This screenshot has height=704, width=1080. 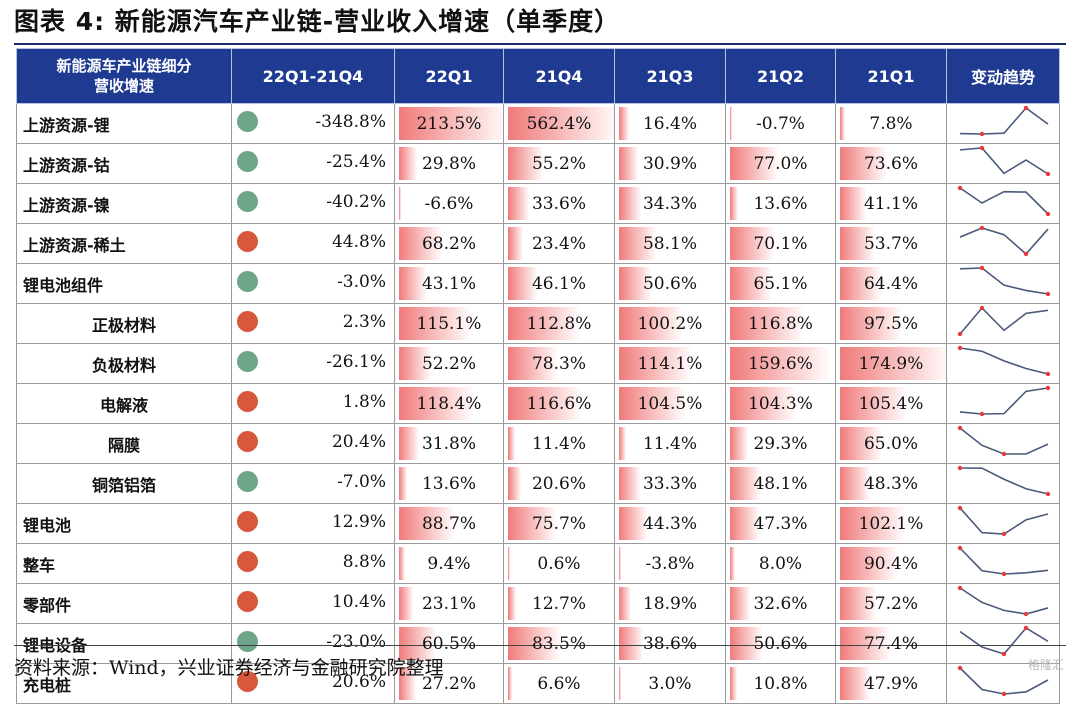 I want to click on quarter-cell: 52.2%, so click(x=449, y=363).